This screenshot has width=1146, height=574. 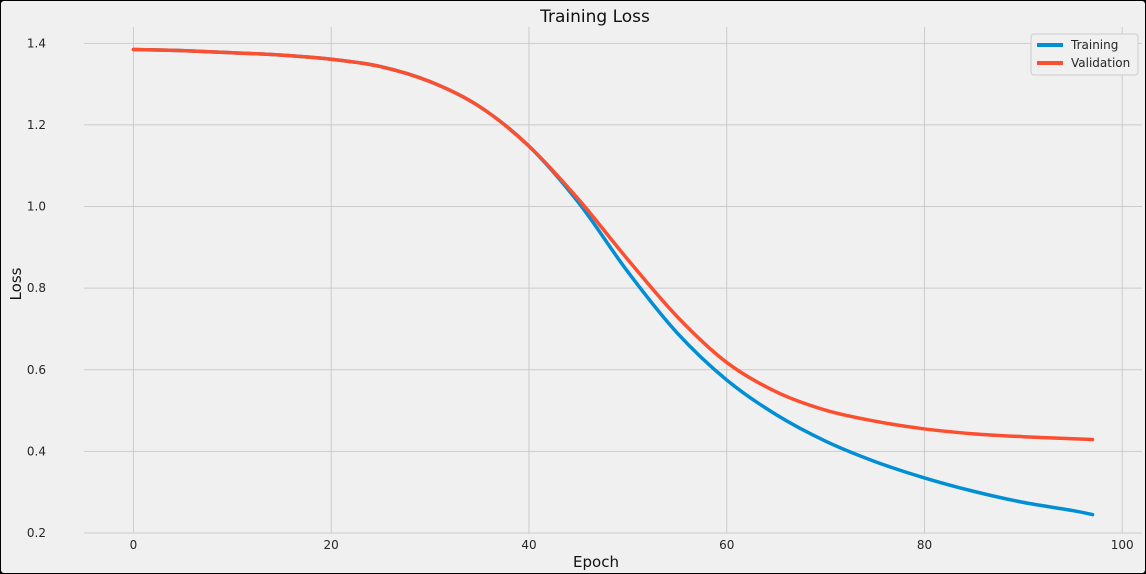 I want to click on y-tick-label: 0.8, so click(x=36, y=288).